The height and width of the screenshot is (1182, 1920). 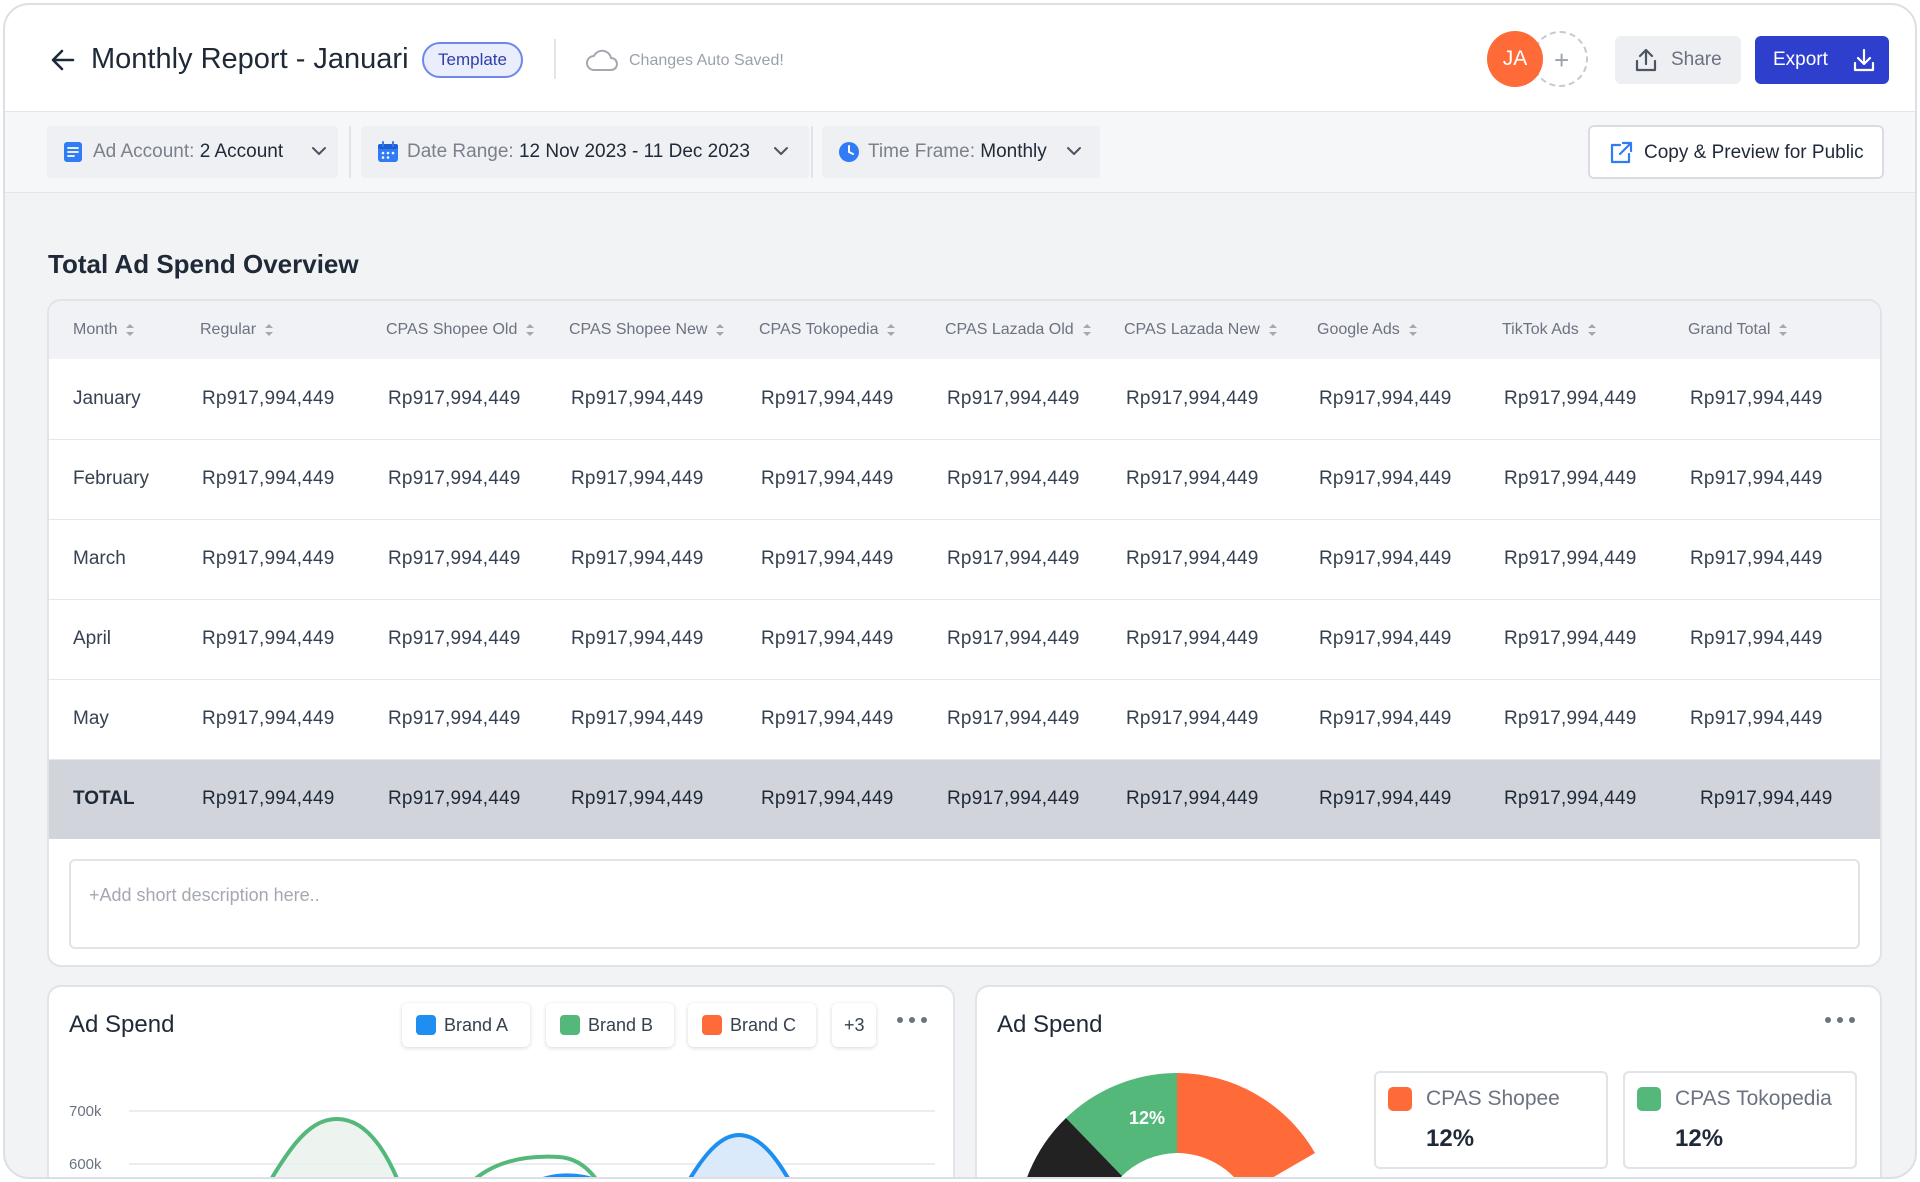 I want to click on column-header: CPAS Tokopedia, so click(x=846, y=330).